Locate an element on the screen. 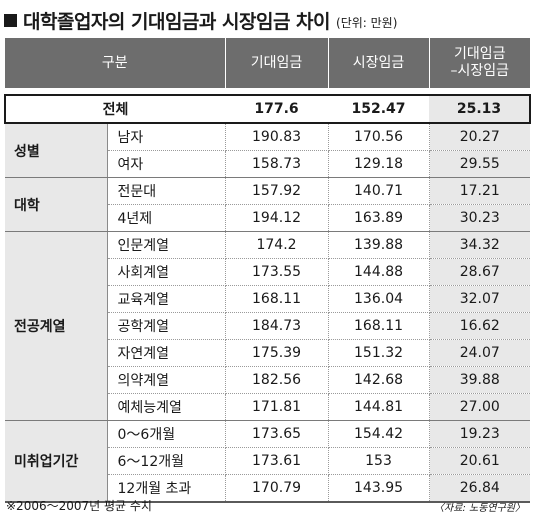 Image resolution: width=533 pixels, height=524 pixels. table-row: 대학 전문대 157.92 140.71 17.21 is located at coordinates (268, 204).